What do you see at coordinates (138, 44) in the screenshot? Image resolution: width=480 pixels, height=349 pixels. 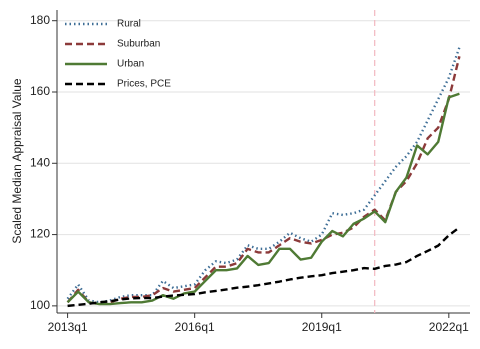 I see `legend-label: Suburban` at bounding box center [138, 44].